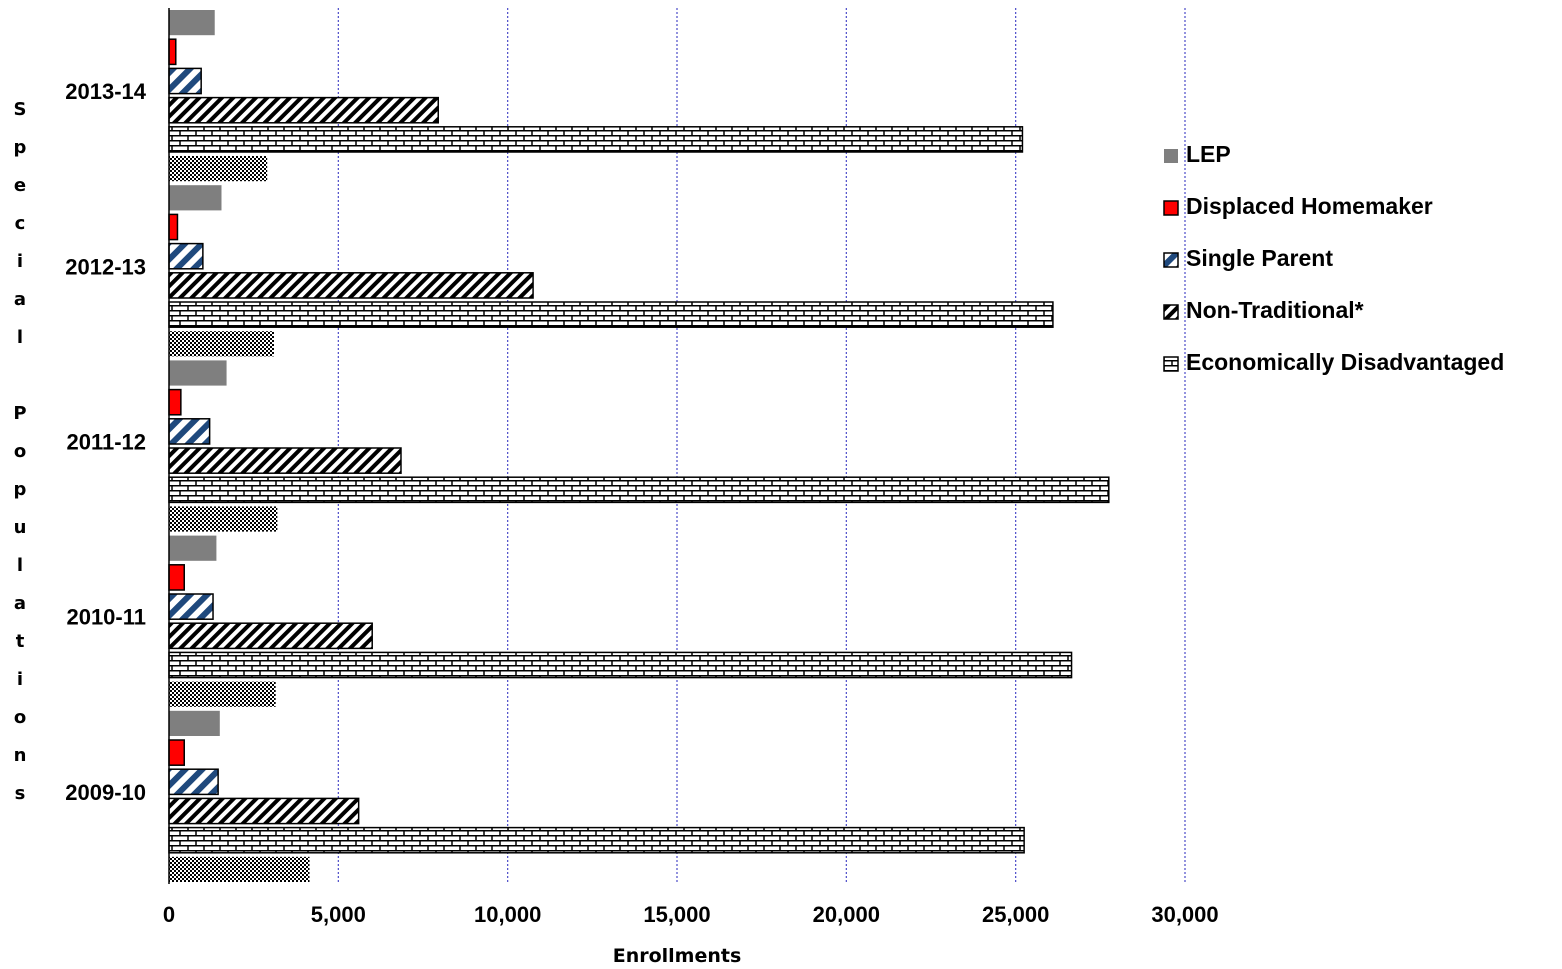 Image resolution: width=1562 pixels, height=969 pixels. I want to click on y-category-label: 2012-13, so click(105, 266).